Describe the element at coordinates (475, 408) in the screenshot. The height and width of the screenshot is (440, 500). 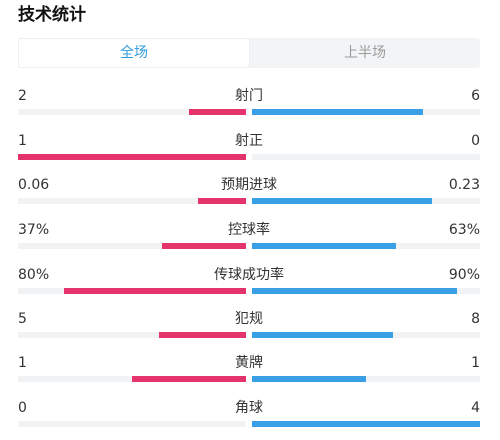
I see `away-value: 4` at that location.